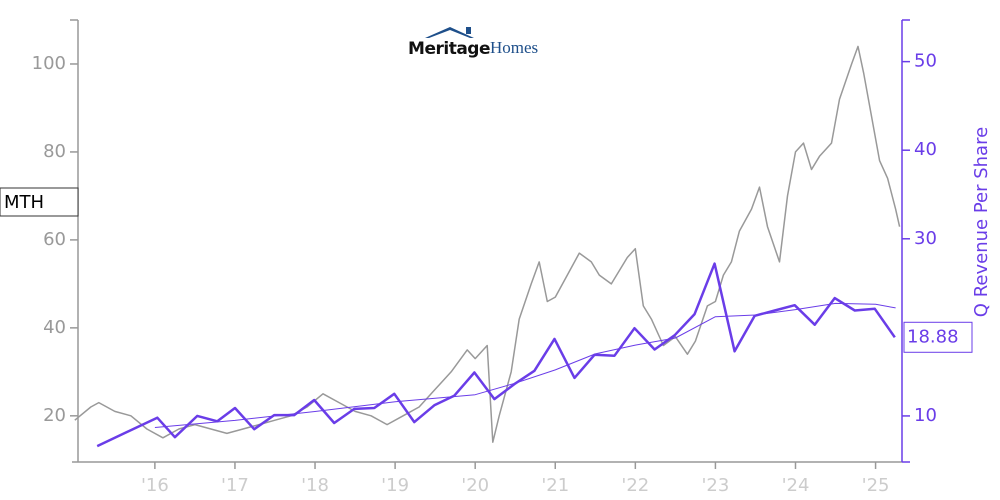 The image size is (1000, 500). I want to click on x-tick-label: '18, so click(315, 485).